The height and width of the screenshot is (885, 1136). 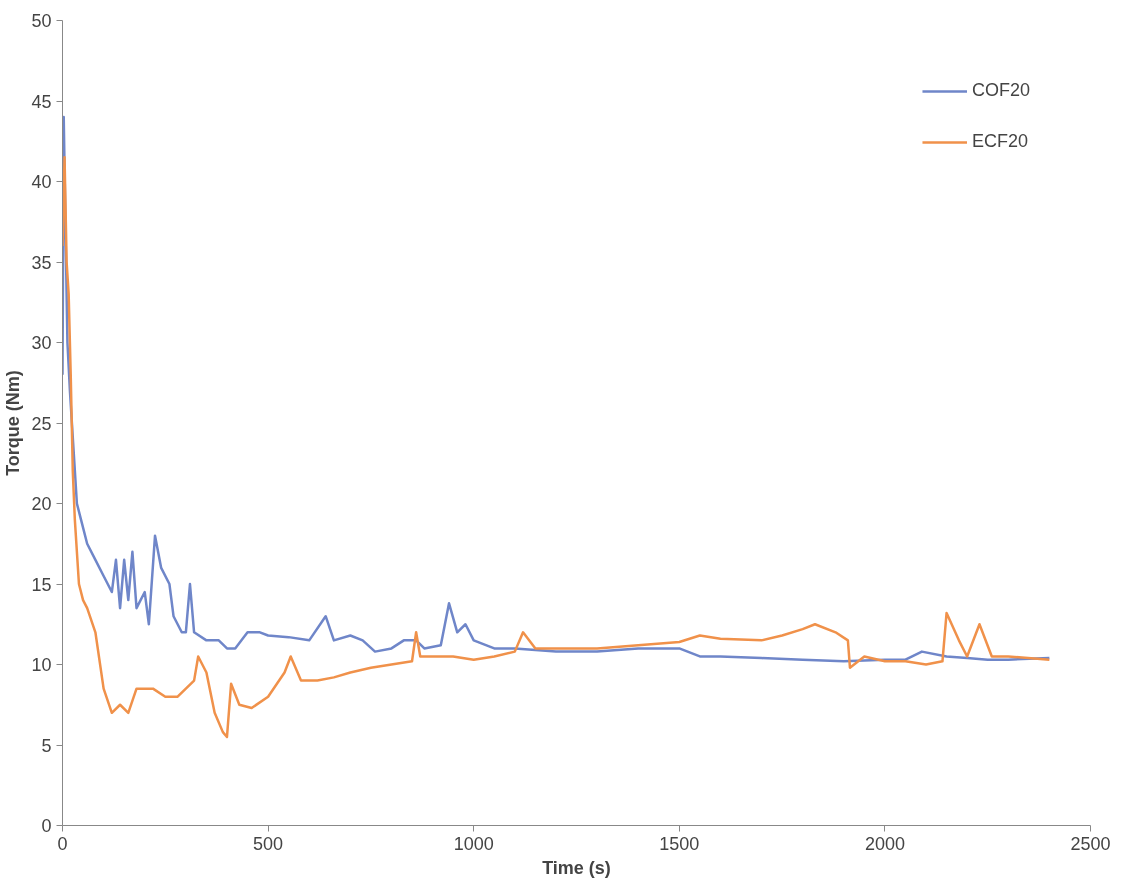 What do you see at coordinates (13, 423) in the screenshot?
I see `y-axis-title: Torque (Nm)` at bounding box center [13, 423].